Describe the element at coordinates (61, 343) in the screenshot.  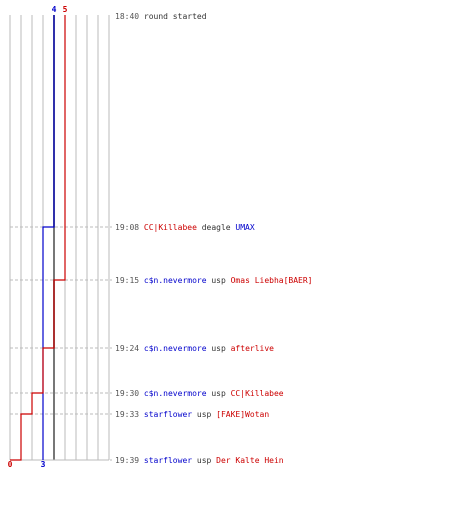
I see `event-guide-lines` at that location.